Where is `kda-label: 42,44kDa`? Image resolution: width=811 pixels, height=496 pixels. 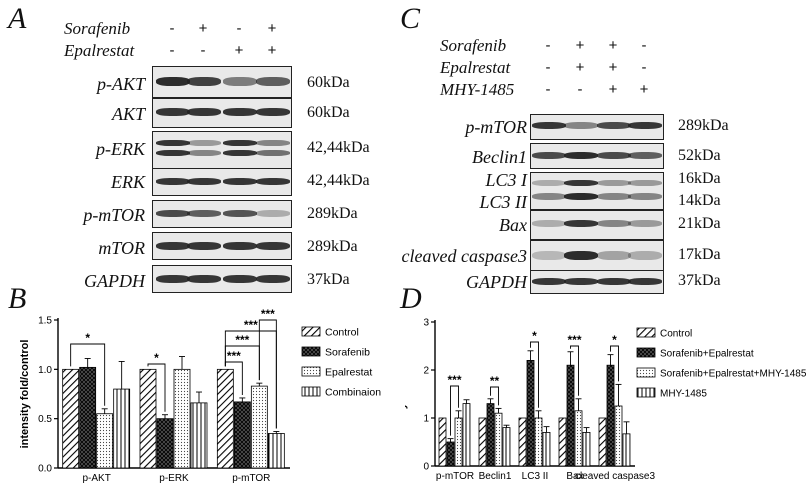
kda-label: 42,44kDa is located at coordinates (338, 180).